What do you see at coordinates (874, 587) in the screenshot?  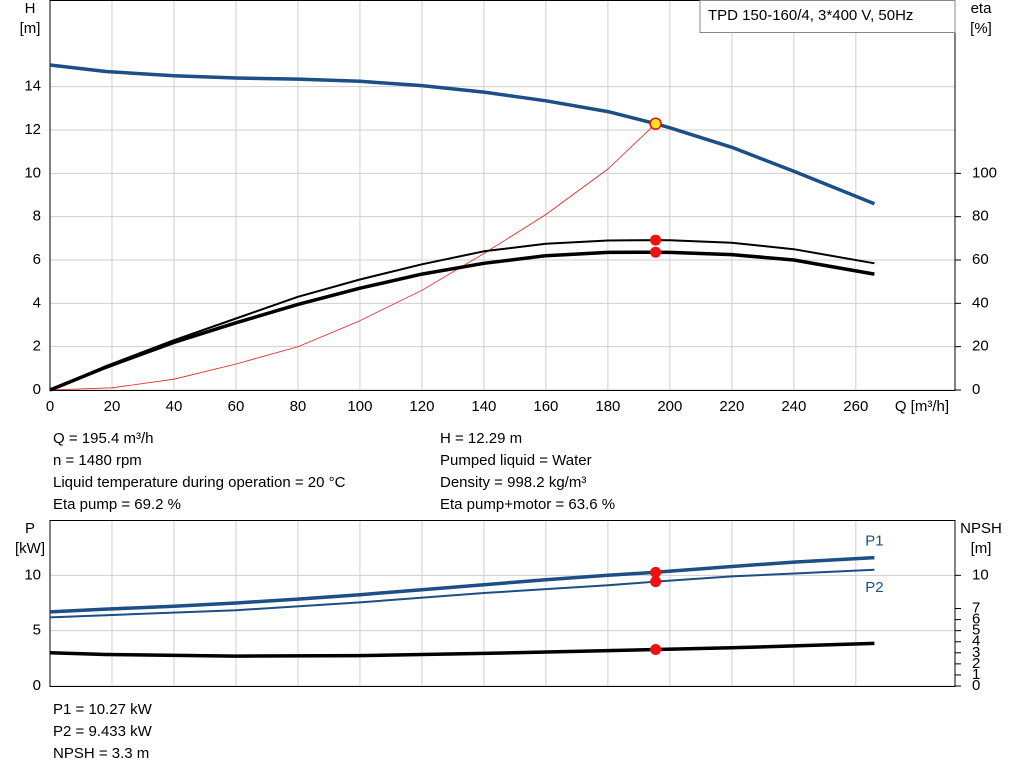 I see `legend-label: P2` at bounding box center [874, 587].